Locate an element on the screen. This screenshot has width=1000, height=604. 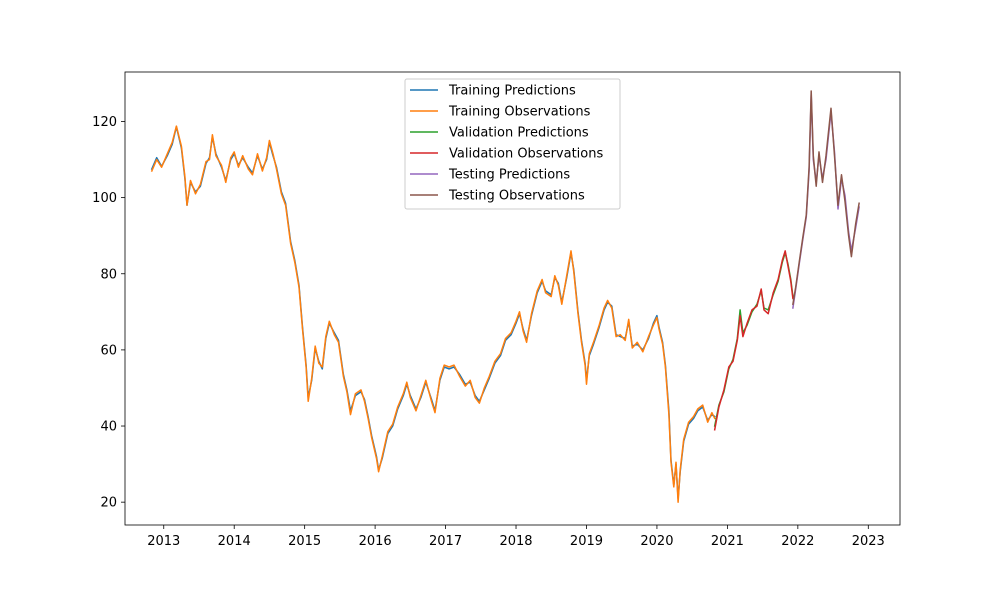
x-tick-label: 2021 is located at coordinates (727, 541).